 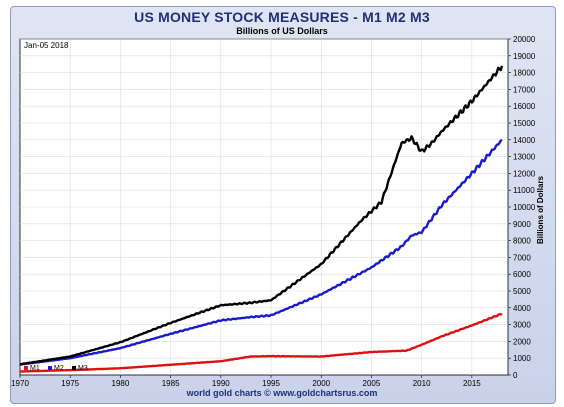 What do you see at coordinates (524, 207) in the screenshot?
I see `y-tick-label: 10000` at bounding box center [524, 207].